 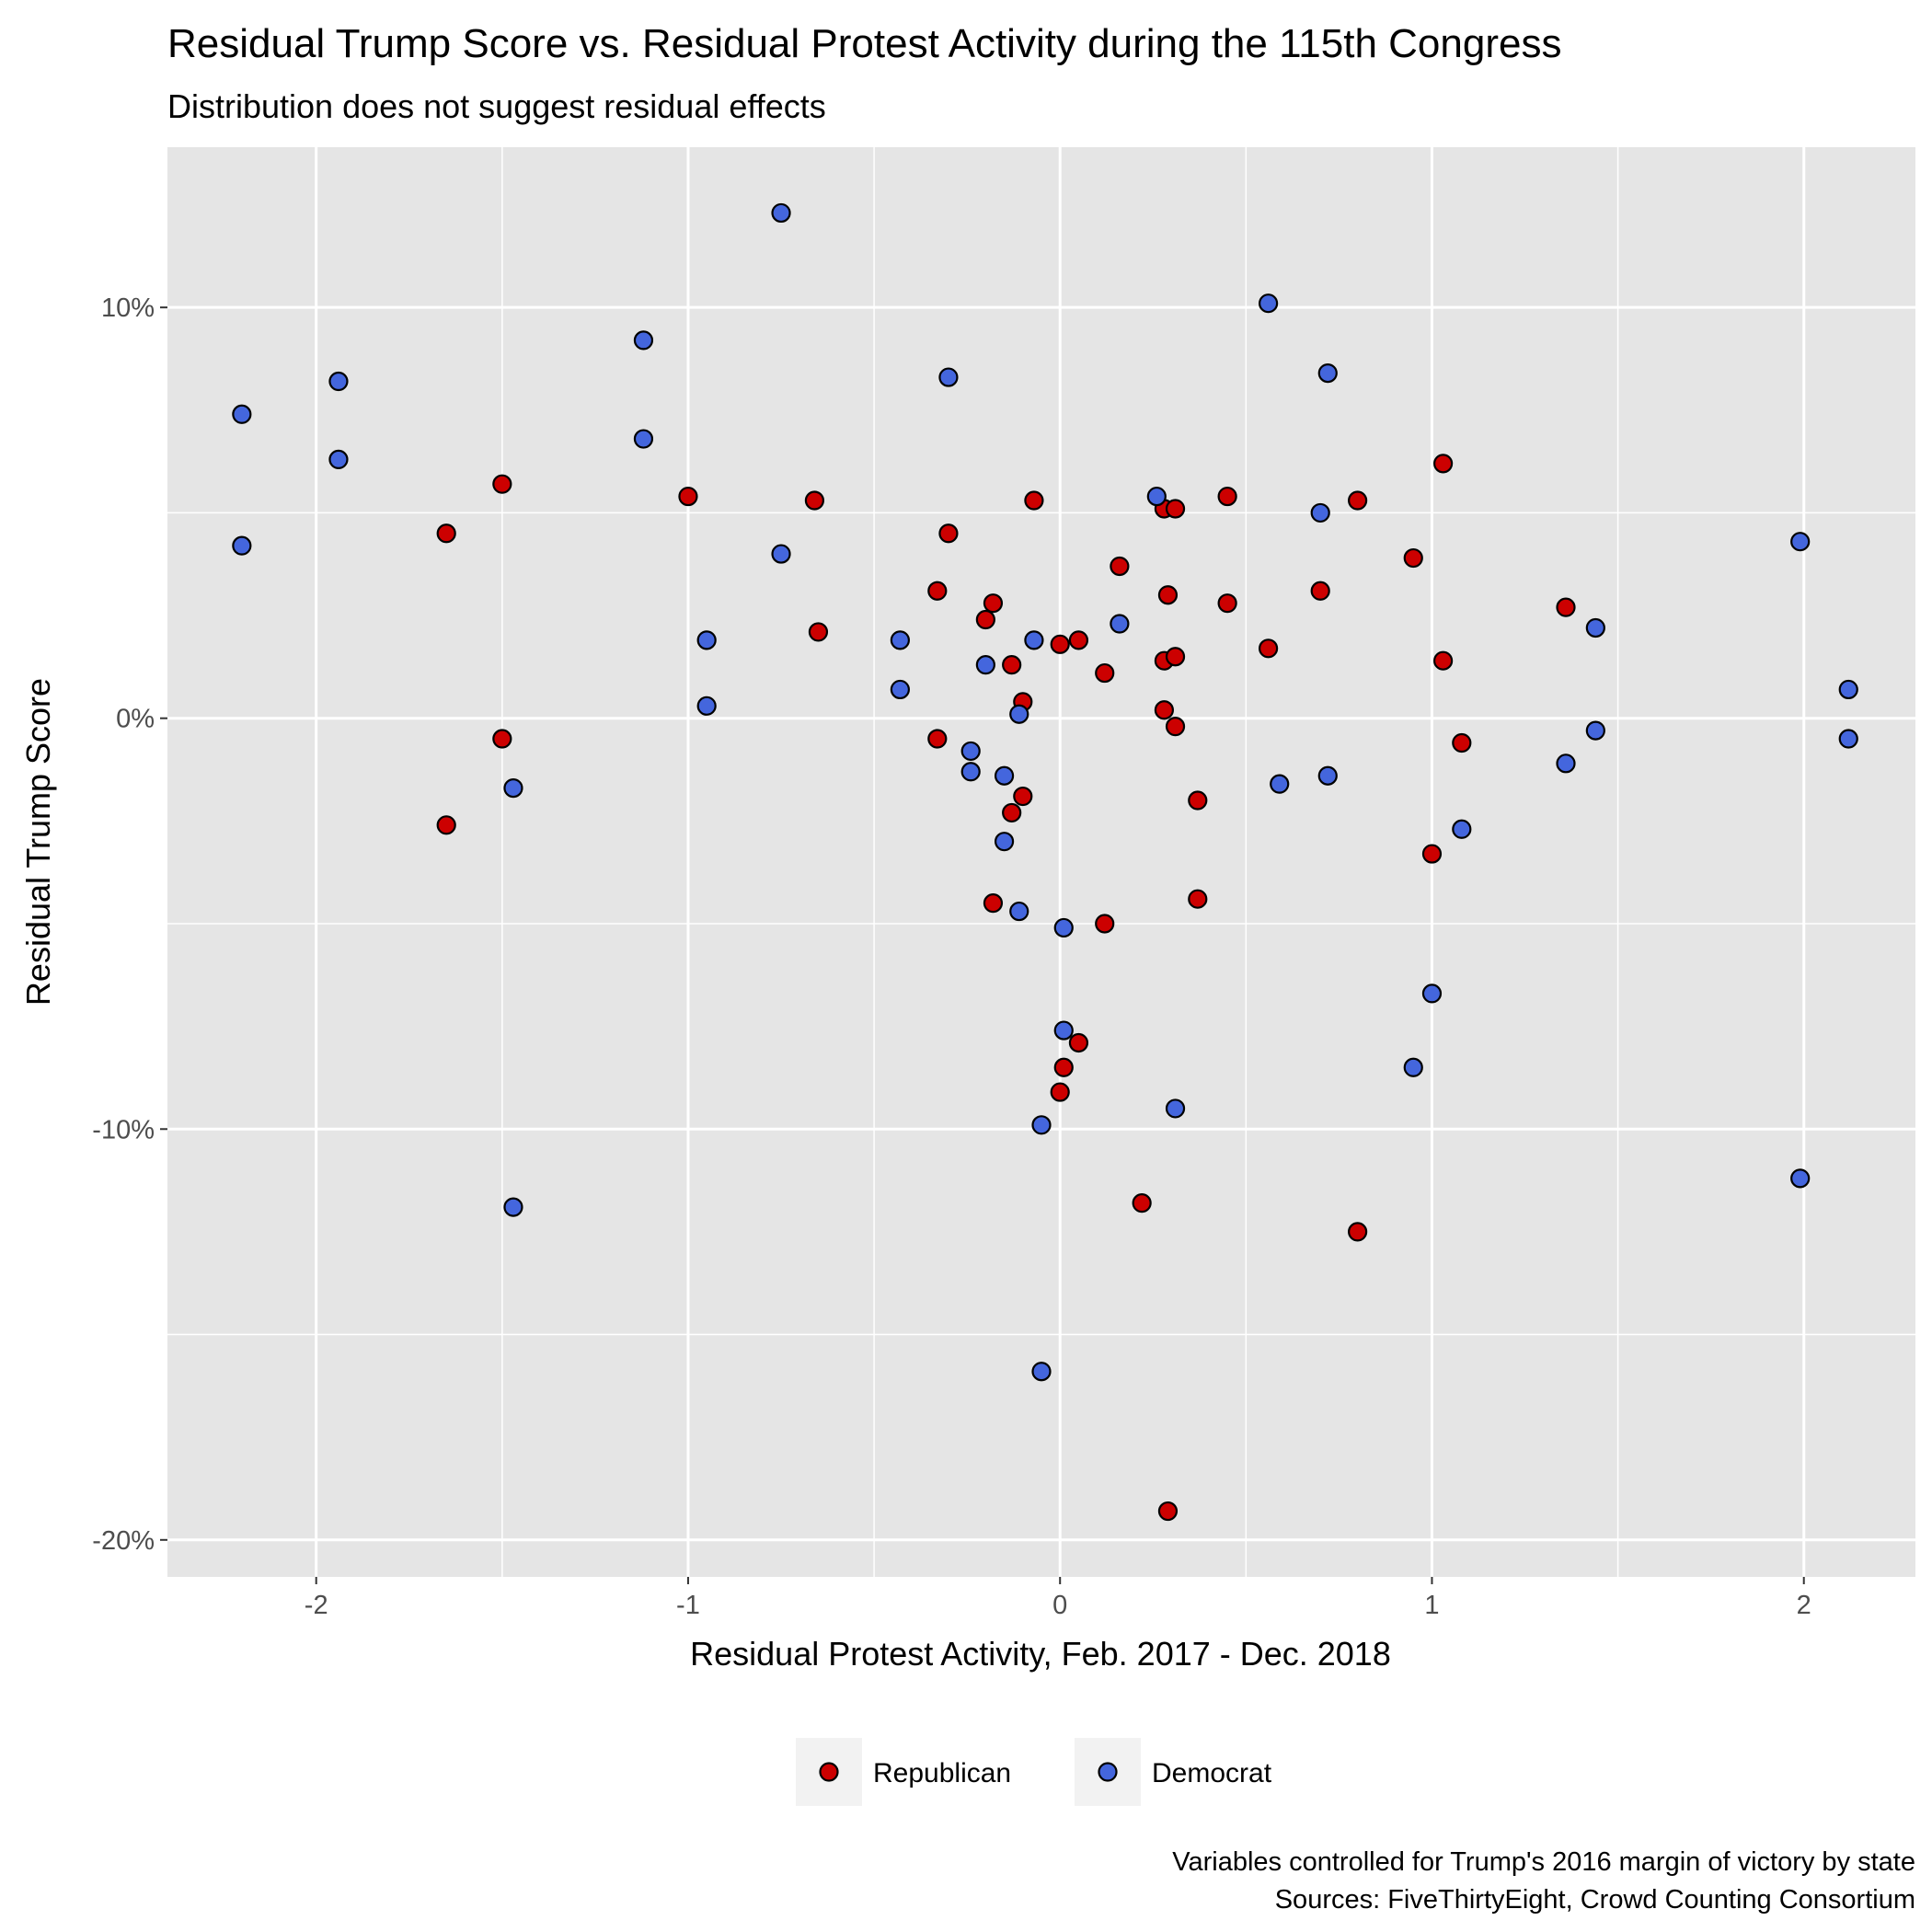 I want to click on legend-marker-republican, so click(x=829, y=1772).